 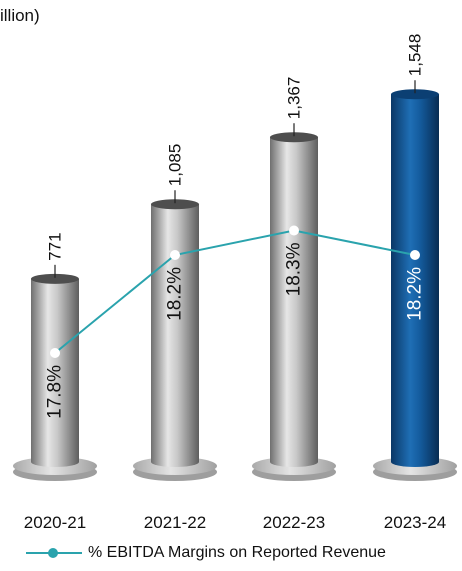 What do you see at coordinates (20, 15) in the screenshot?
I see `chart-title: illion)` at bounding box center [20, 15].